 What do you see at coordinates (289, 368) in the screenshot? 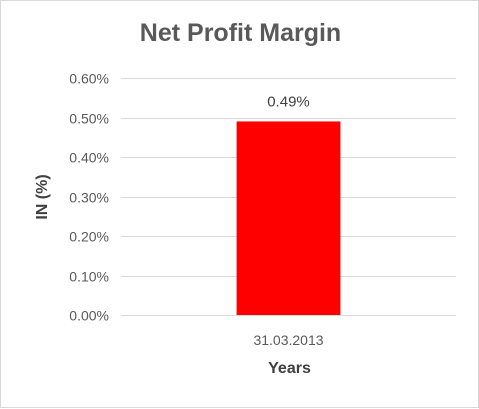
I see `x-axis-title: Years` at bounding box center [289, 368].